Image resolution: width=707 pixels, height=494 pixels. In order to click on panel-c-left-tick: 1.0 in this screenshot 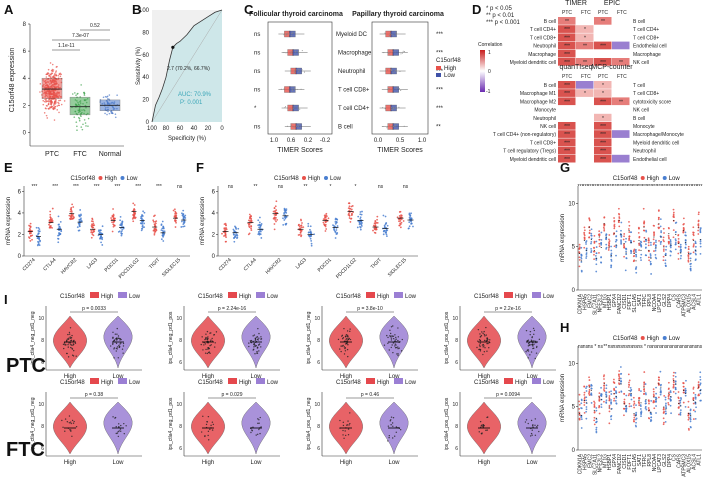, I will do `click(274, 141)`.